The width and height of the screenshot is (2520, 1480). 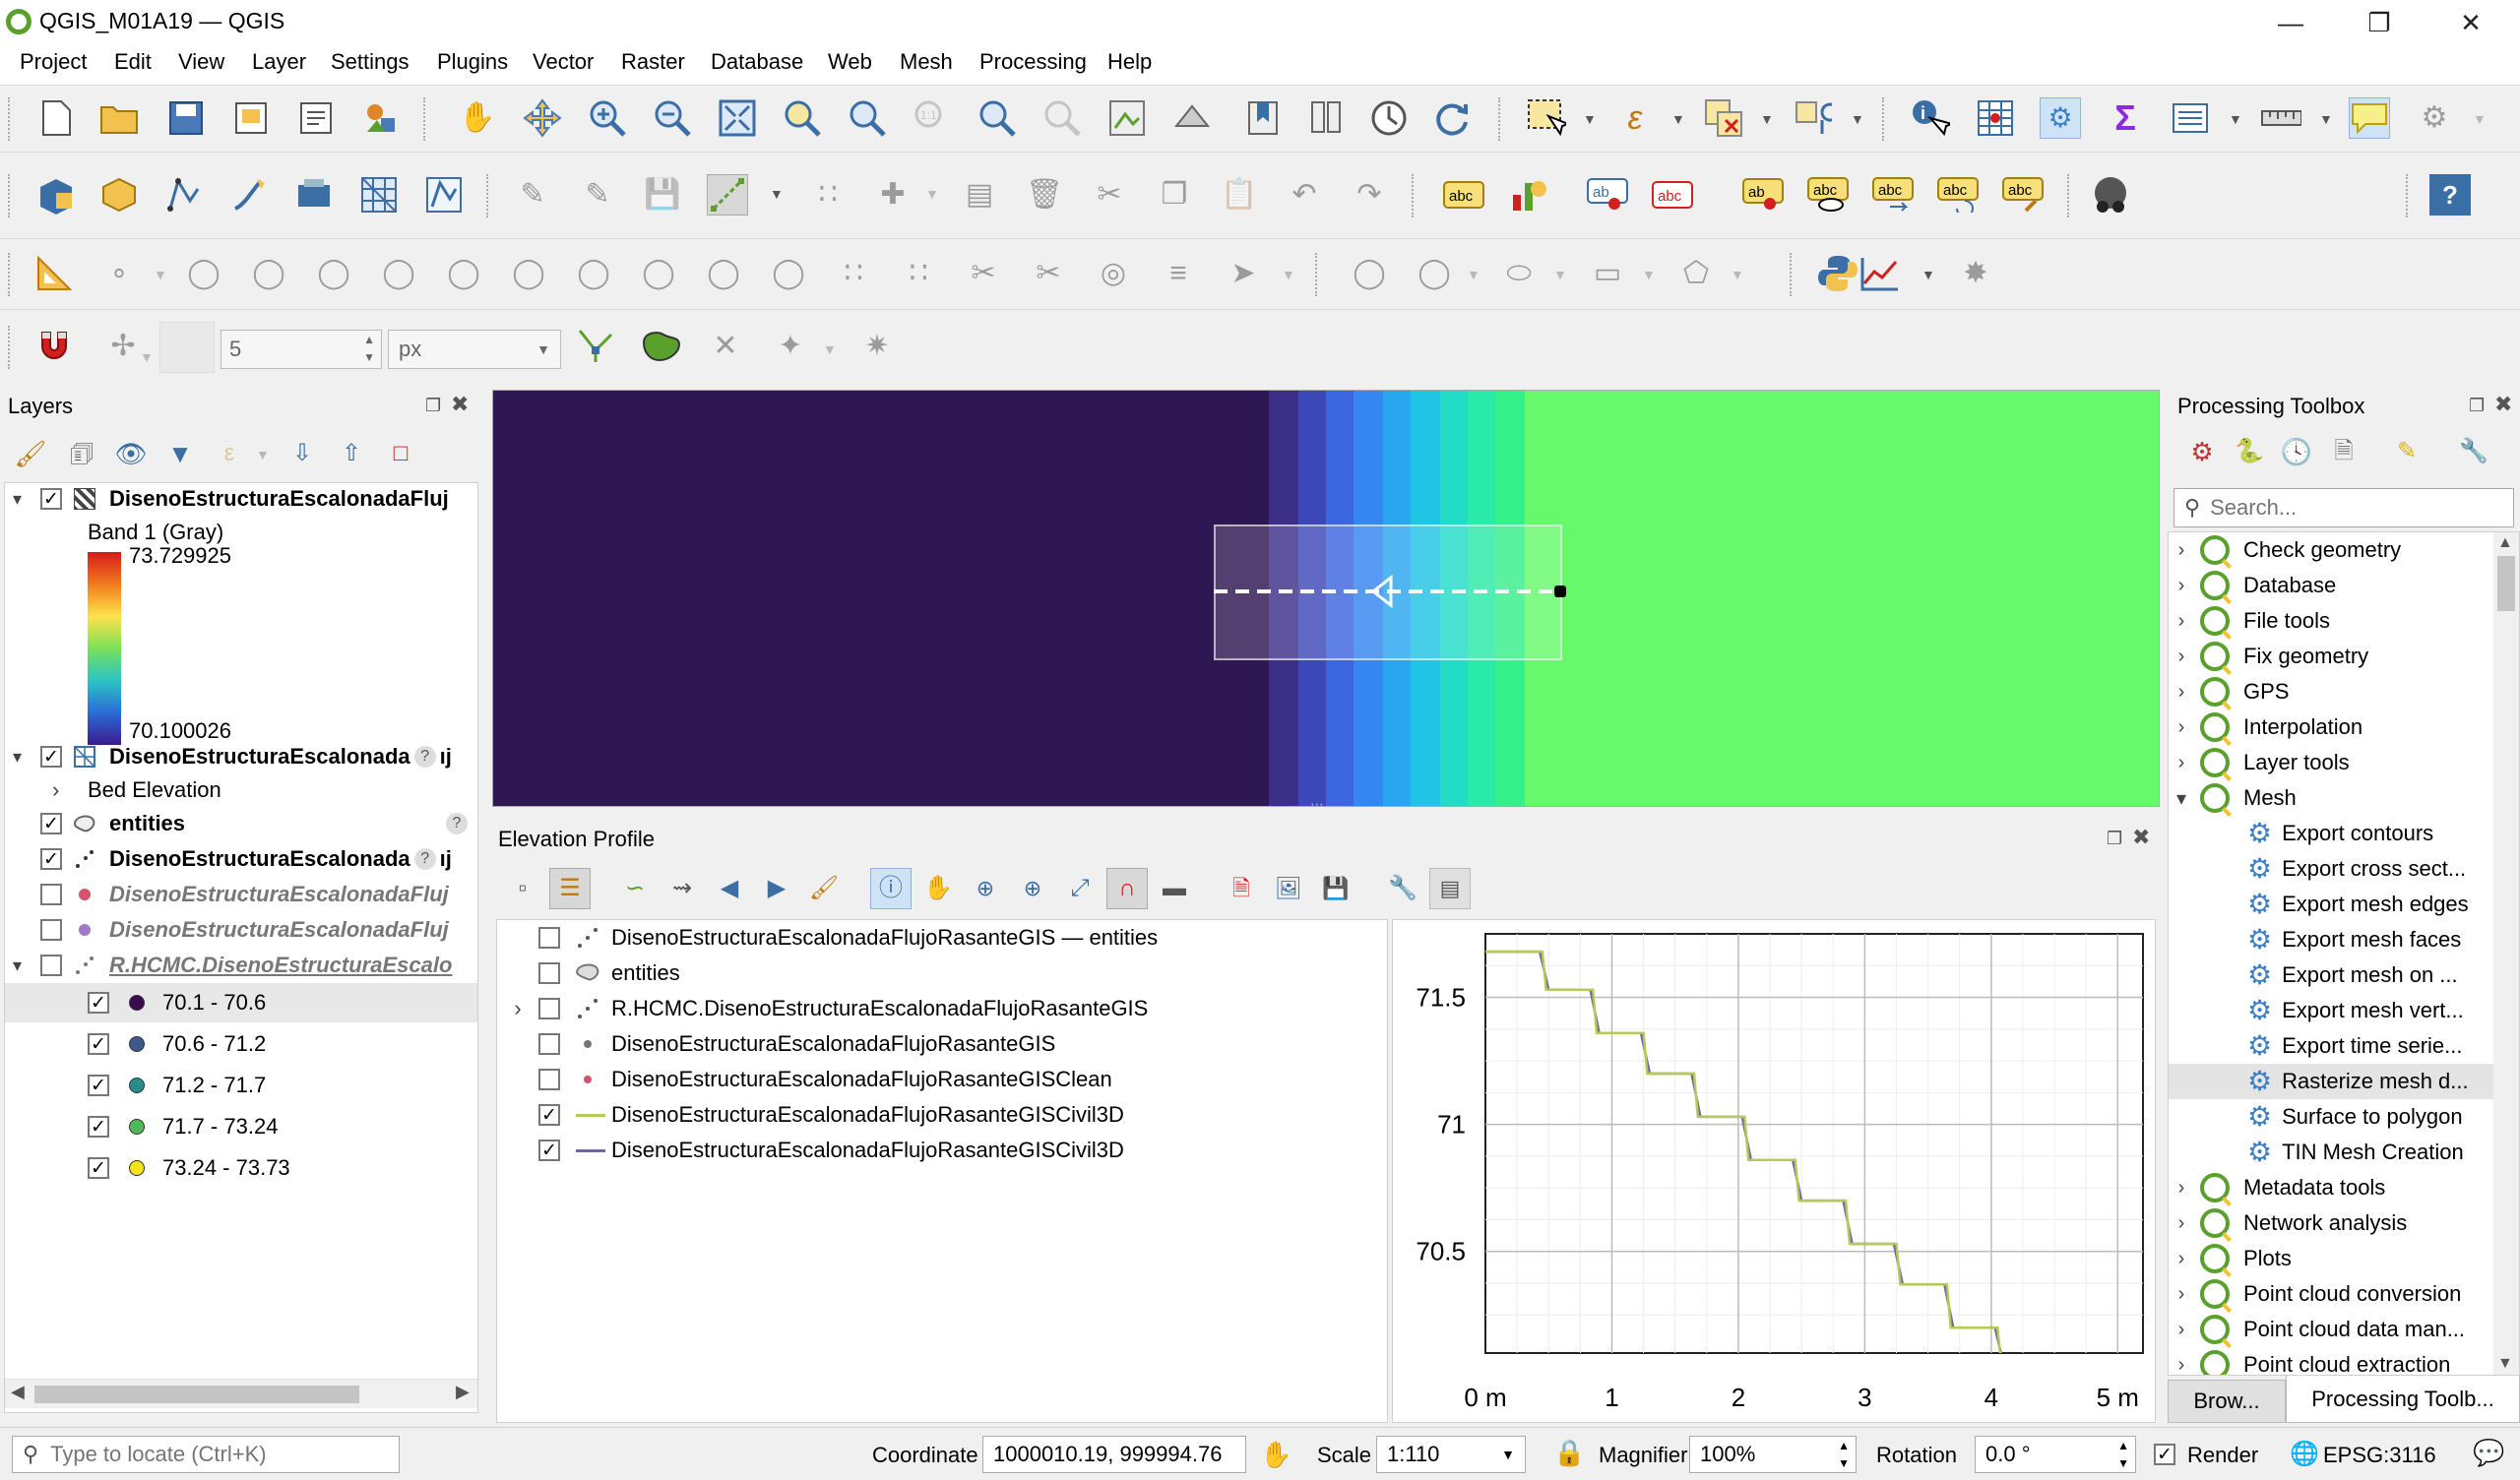 I want to click on pan-to-selection-icon, so click(x=542, y=118).